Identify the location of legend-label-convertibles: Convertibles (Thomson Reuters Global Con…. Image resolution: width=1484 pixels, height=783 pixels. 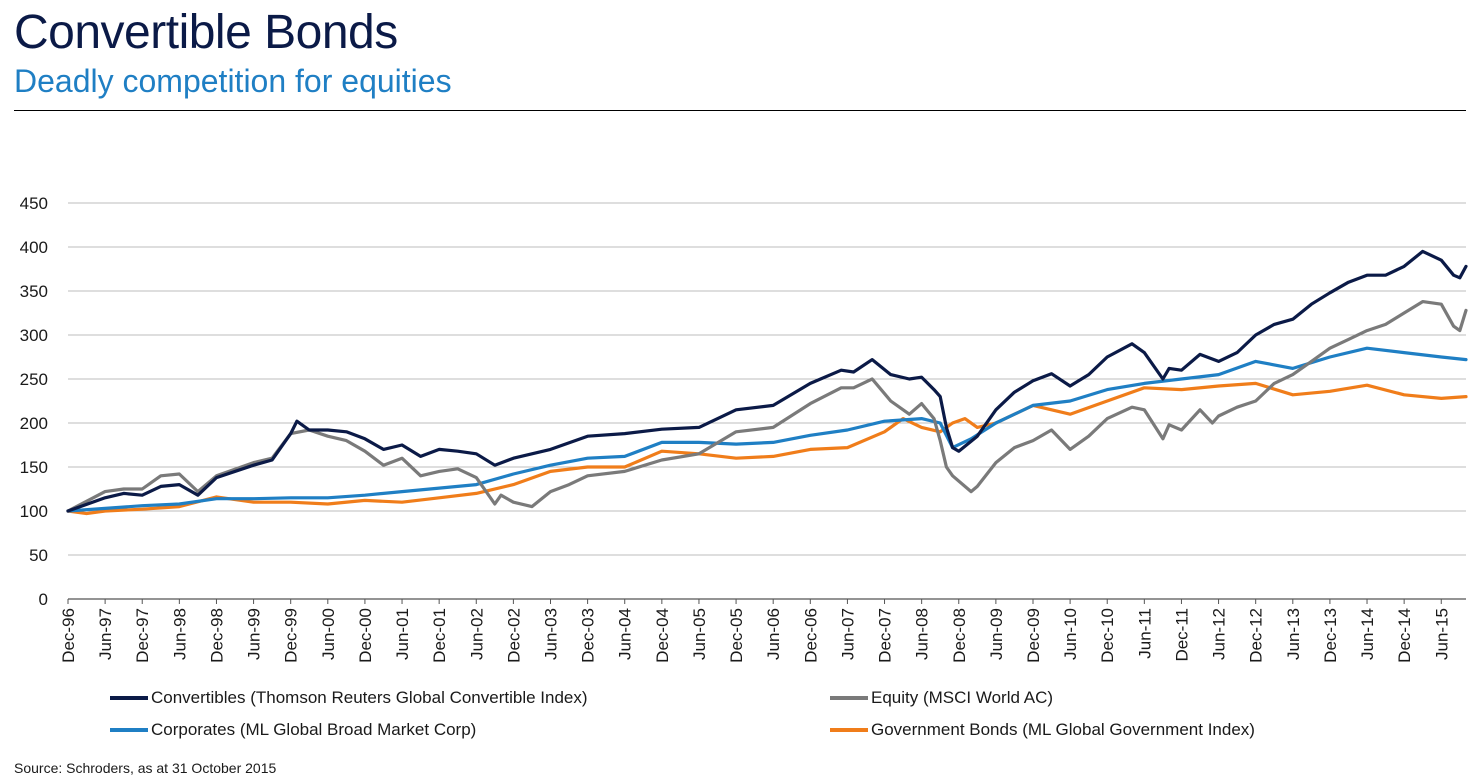
(369, 697).